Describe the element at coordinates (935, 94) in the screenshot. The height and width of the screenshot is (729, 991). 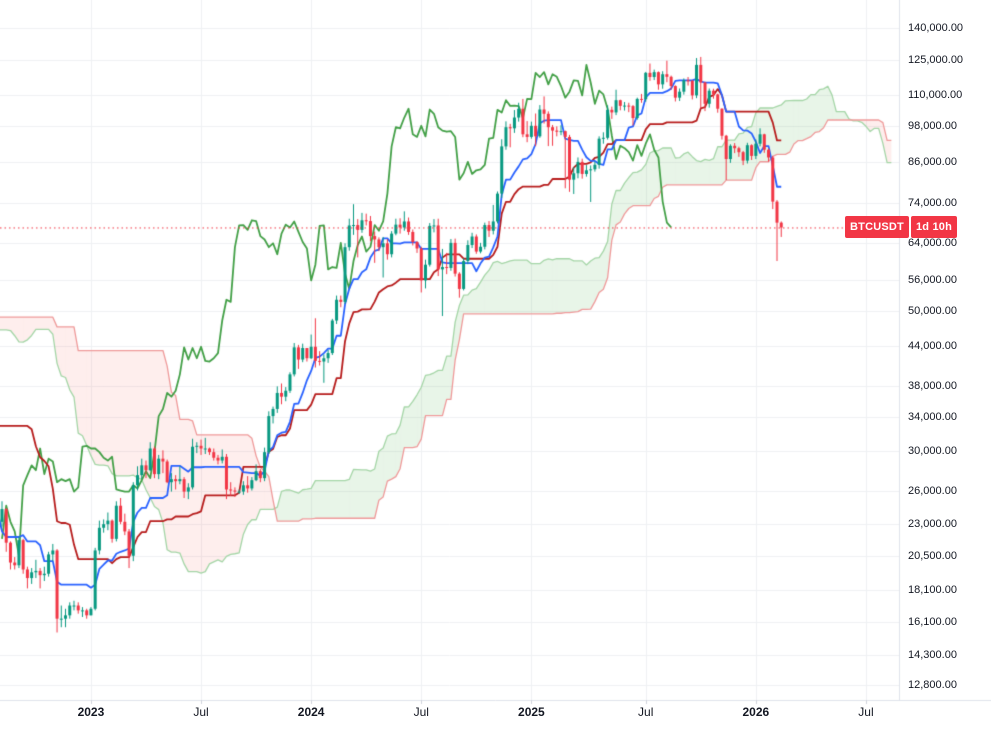
I see `price-axis-label: 110,000.00` at that location.